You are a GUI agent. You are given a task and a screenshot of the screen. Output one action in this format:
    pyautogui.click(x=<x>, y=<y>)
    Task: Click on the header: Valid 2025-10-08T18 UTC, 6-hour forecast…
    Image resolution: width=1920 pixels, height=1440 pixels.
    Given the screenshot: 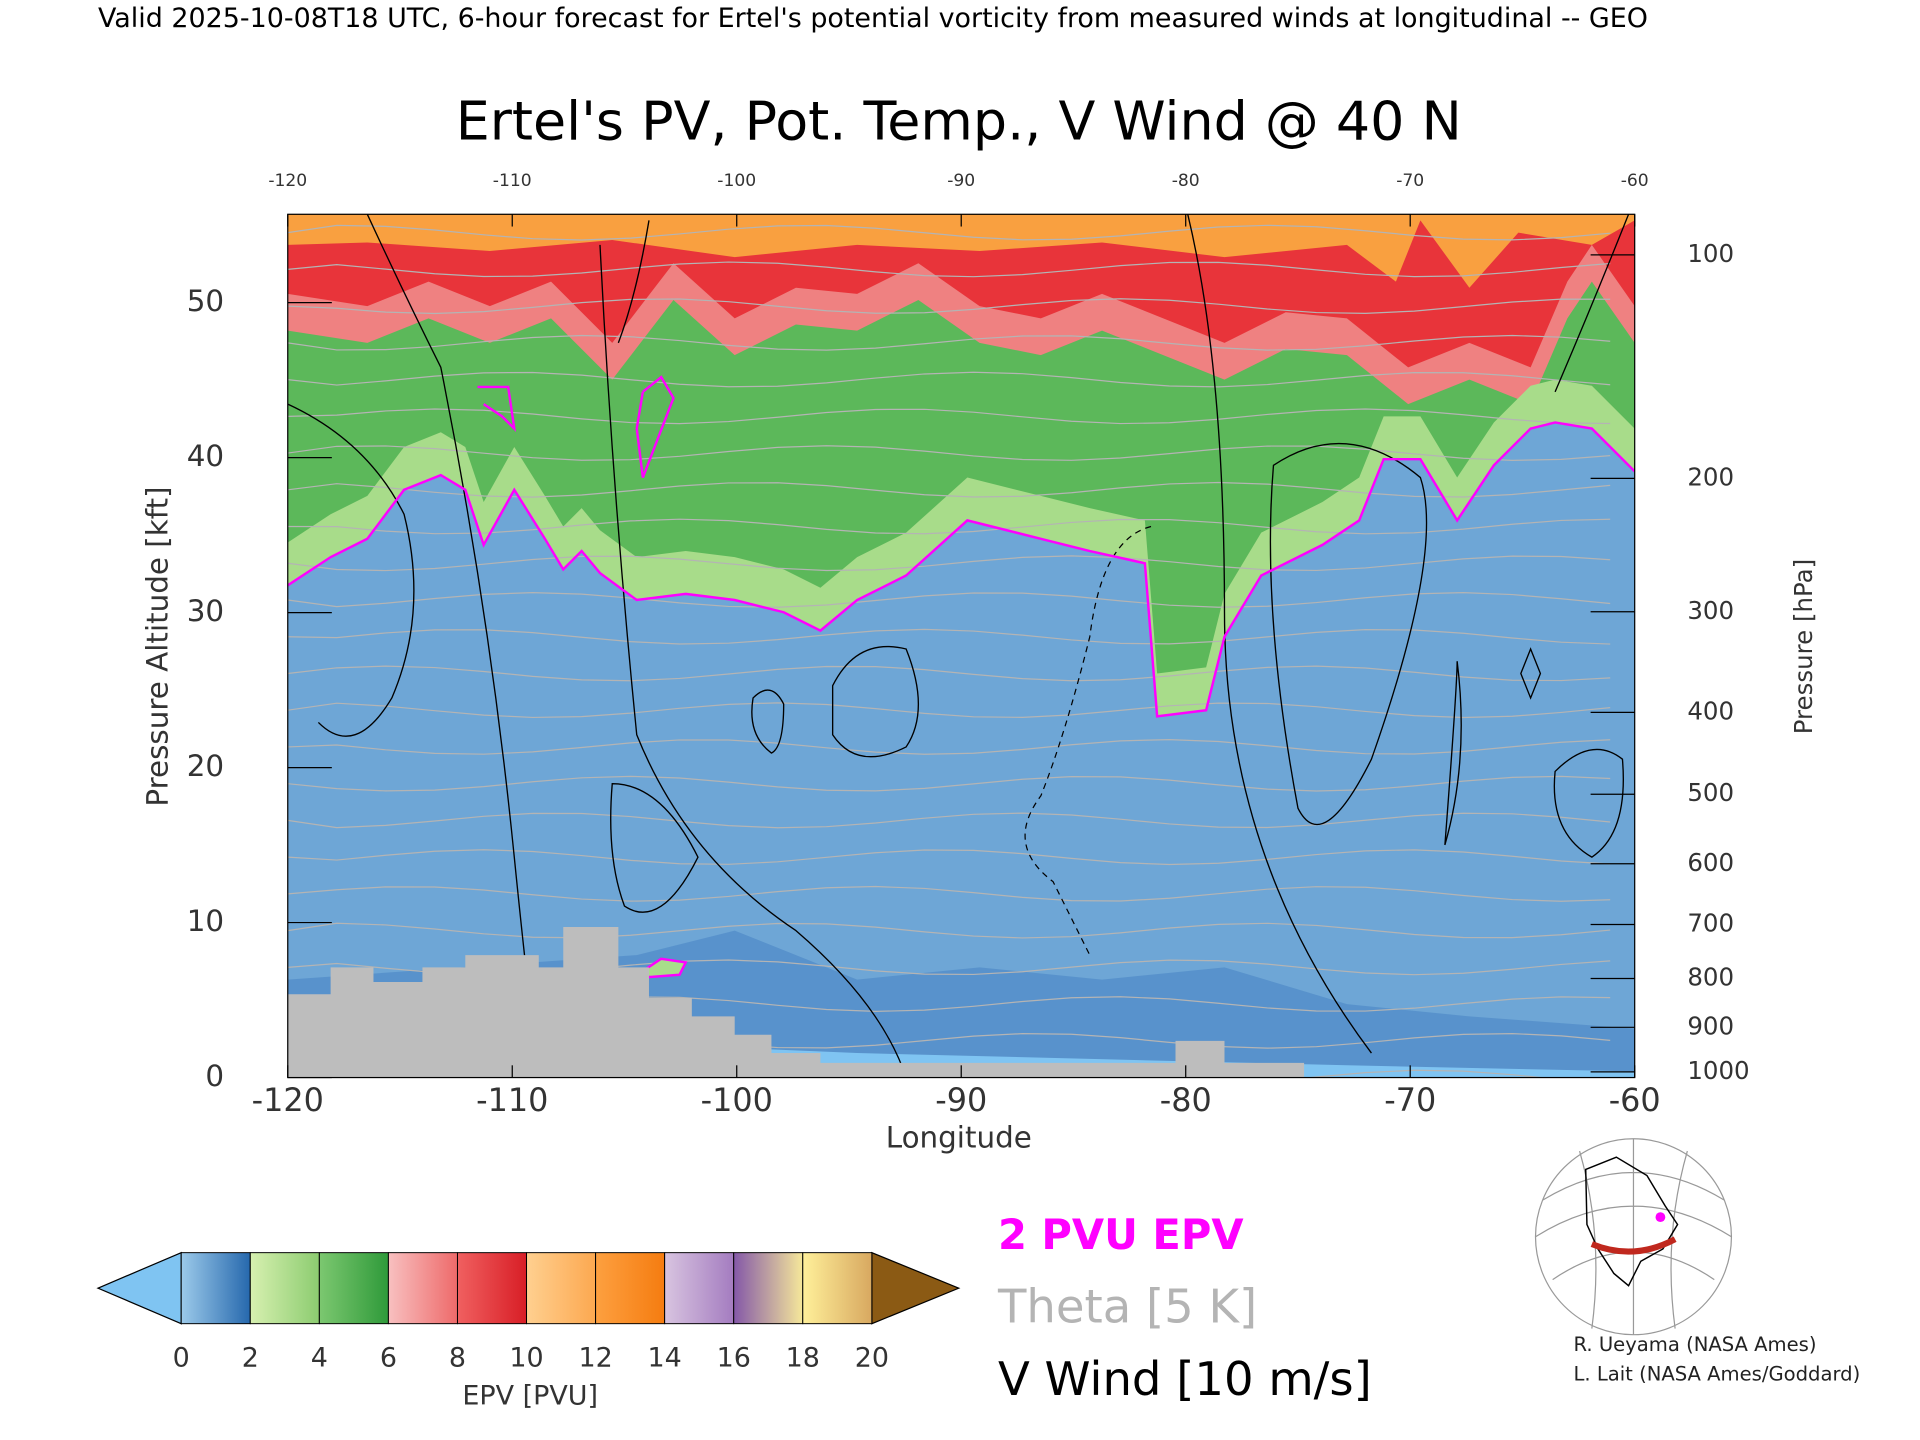 What is the action you would take?
    pyautogui.click(x=873, y=18)
    